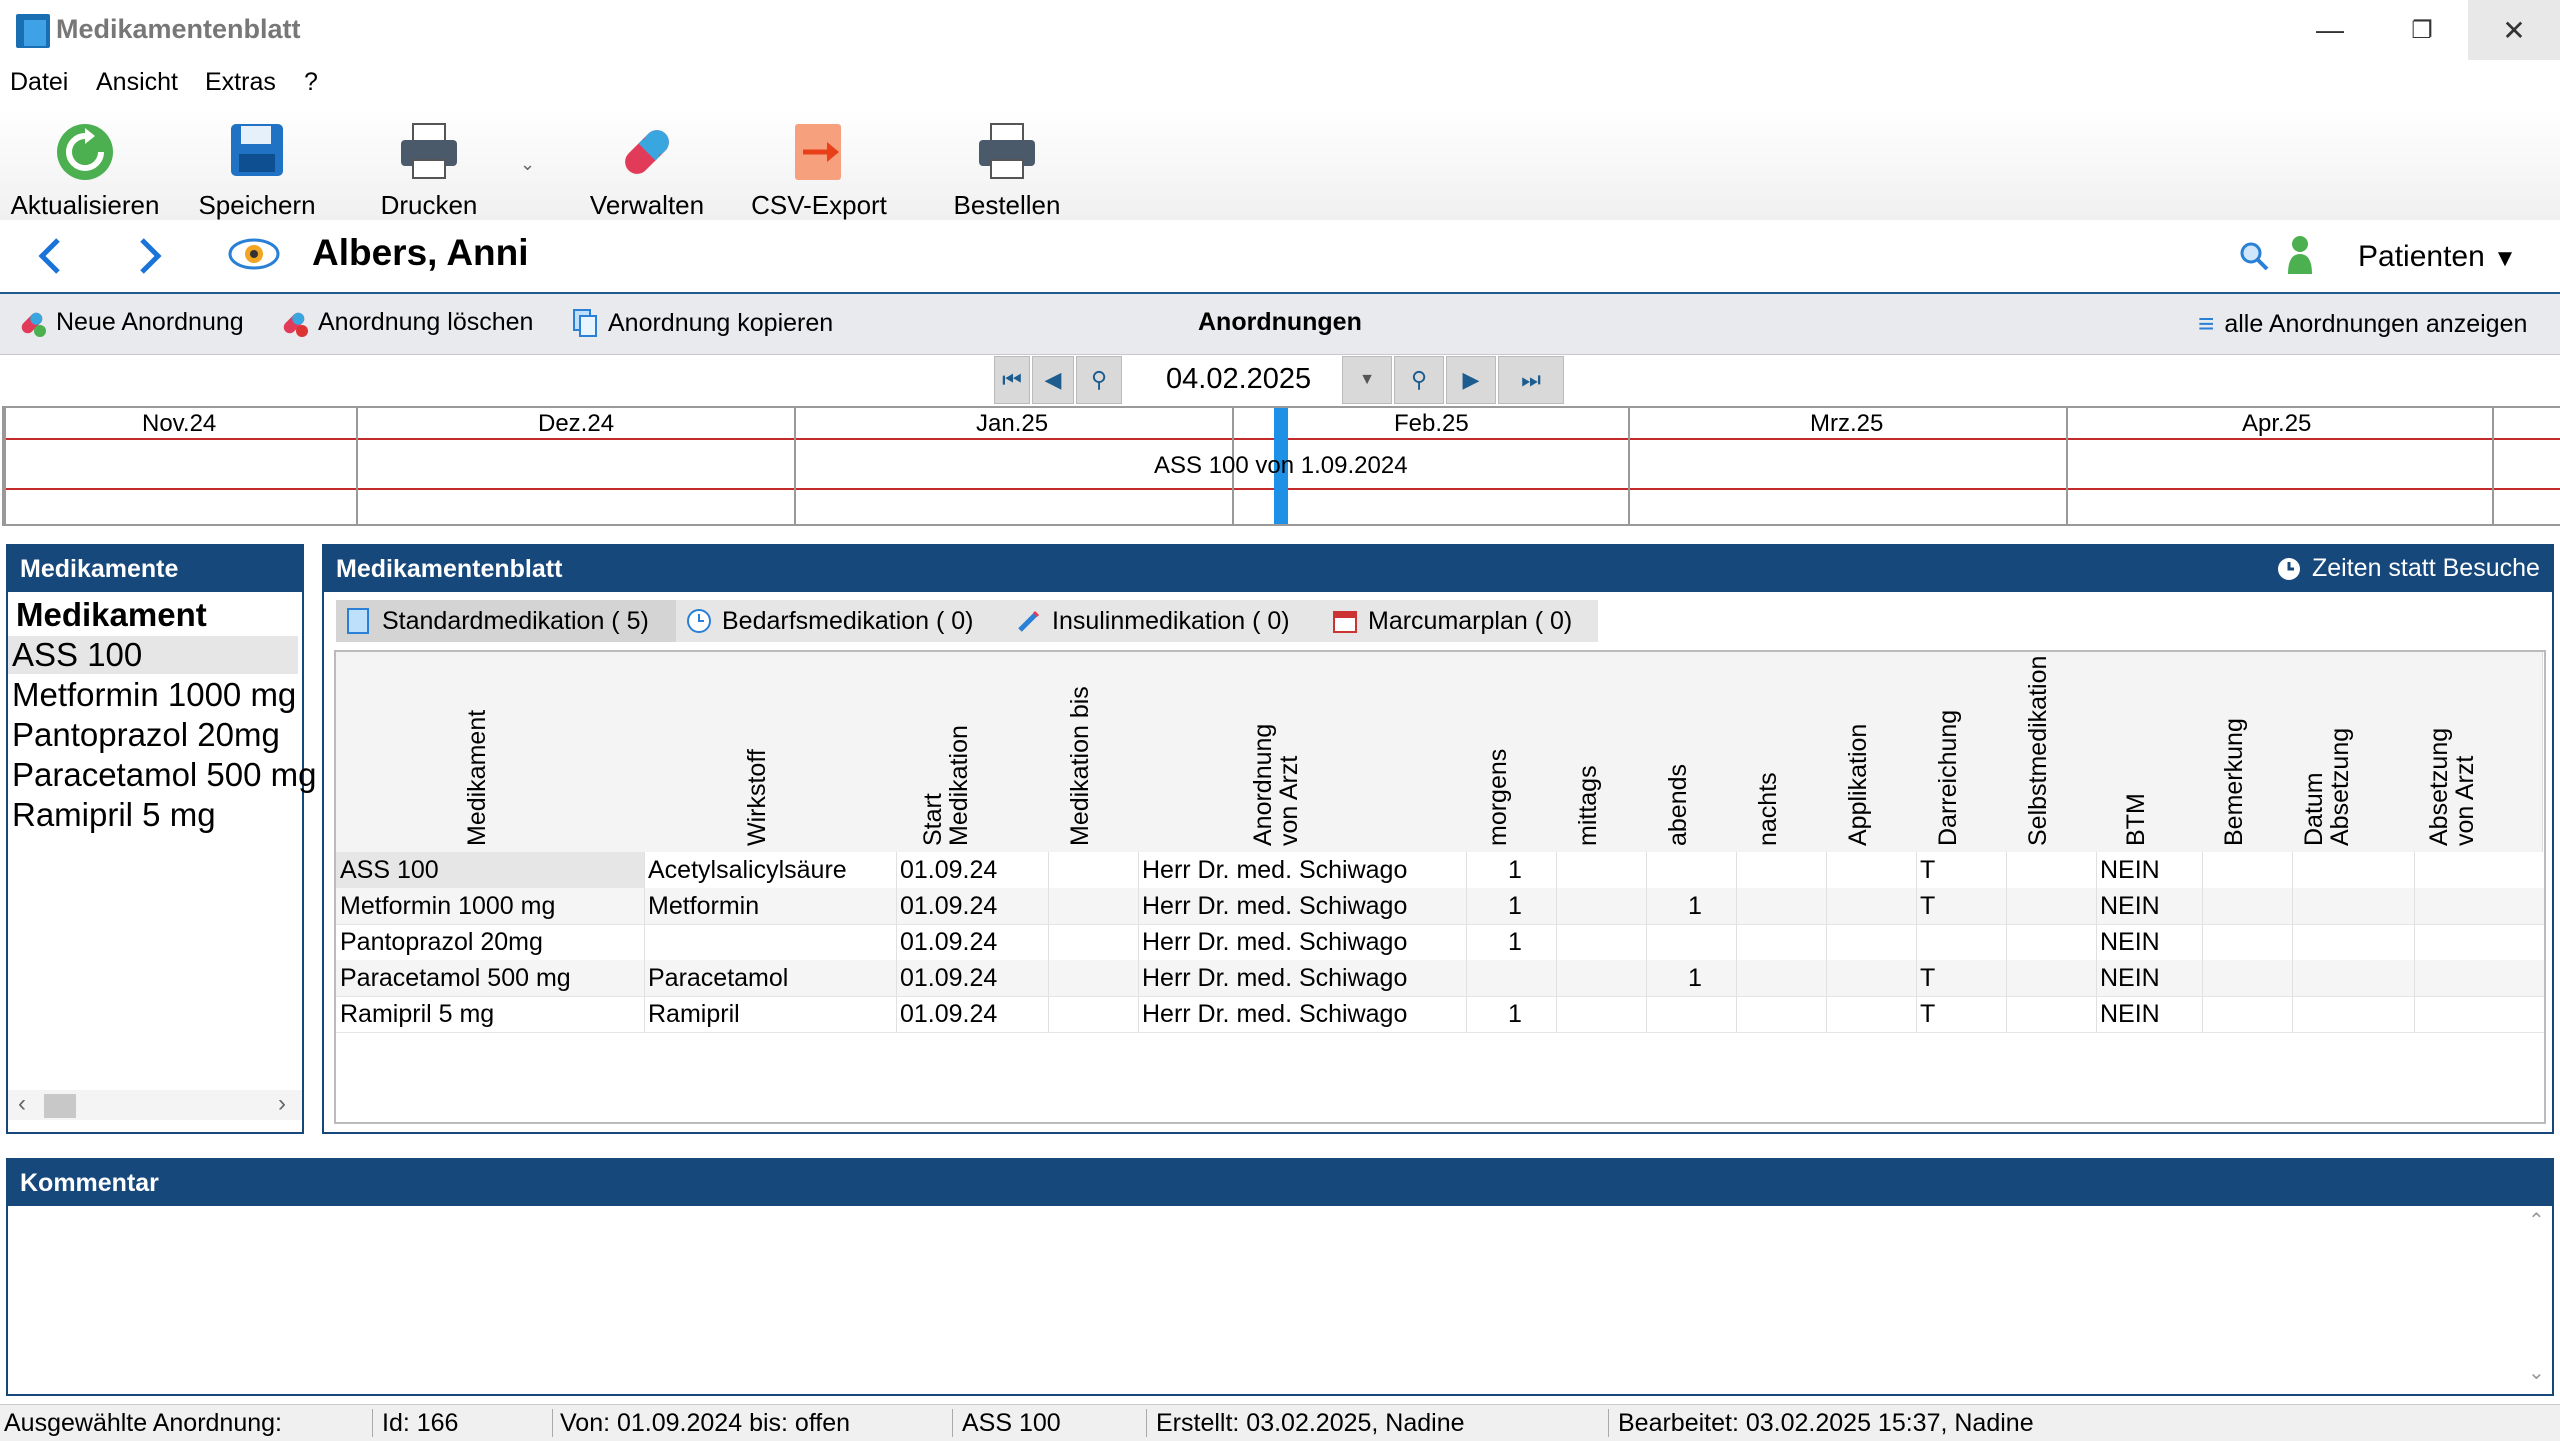 Image resolution: width=2560 pixels, height=1441 pixels. Describe the element at coordinates (111, 614) in the screenshot. I see `medications-list-header: Medikament` at that location.